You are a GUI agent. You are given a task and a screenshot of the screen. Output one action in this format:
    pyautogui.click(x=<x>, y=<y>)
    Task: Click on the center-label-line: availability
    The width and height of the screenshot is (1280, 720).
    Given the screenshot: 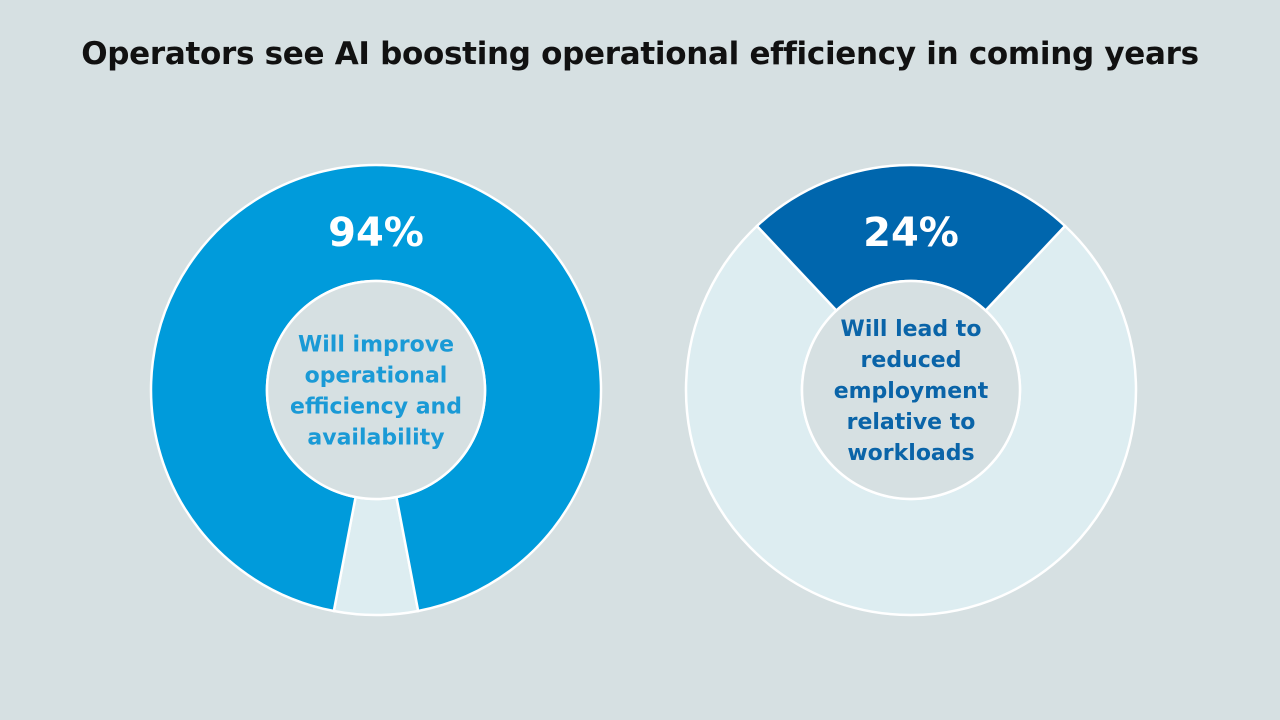 What is the action you would take?
    pyautogui.click(x=375, y=438)
    